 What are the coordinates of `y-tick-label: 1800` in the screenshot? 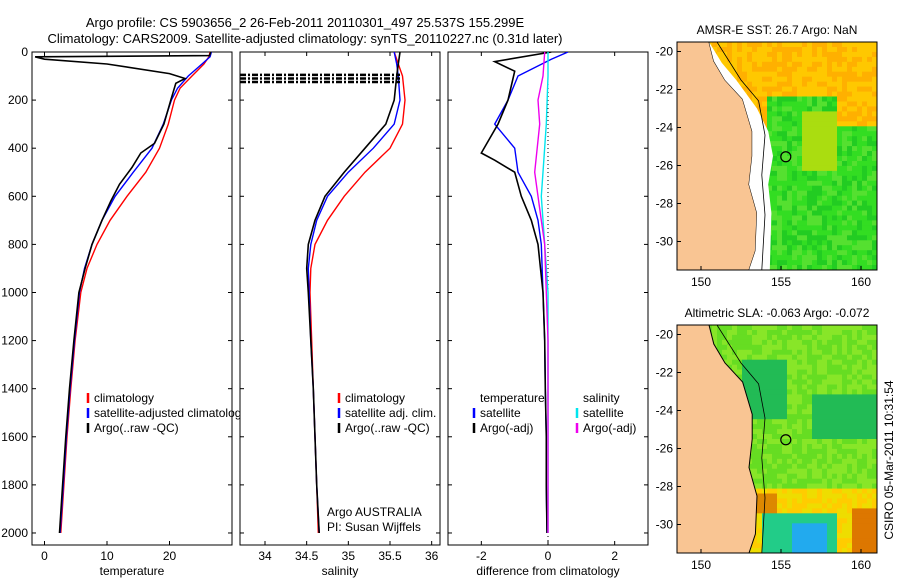 It's located at (14, 485).